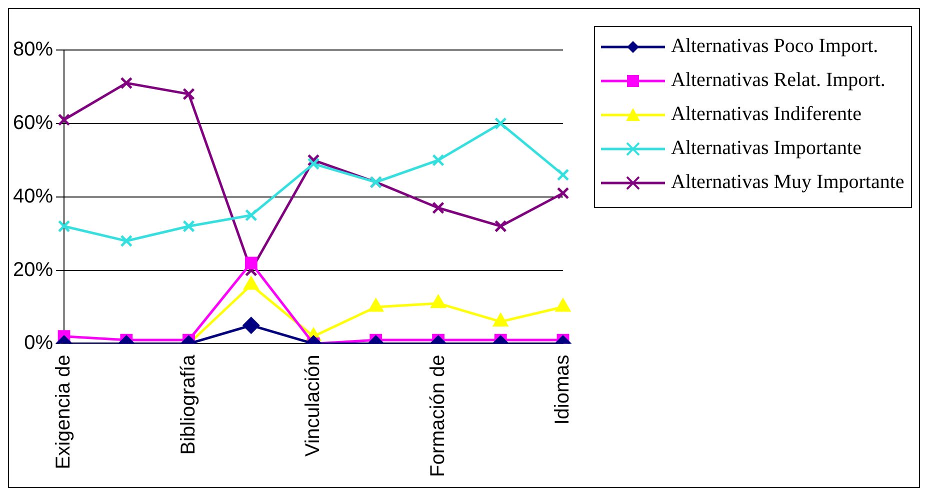 Image resolution: width=926 pixels, height=495 pixels. I want to click on x-tick-label: Formación de, so click(437, 416).